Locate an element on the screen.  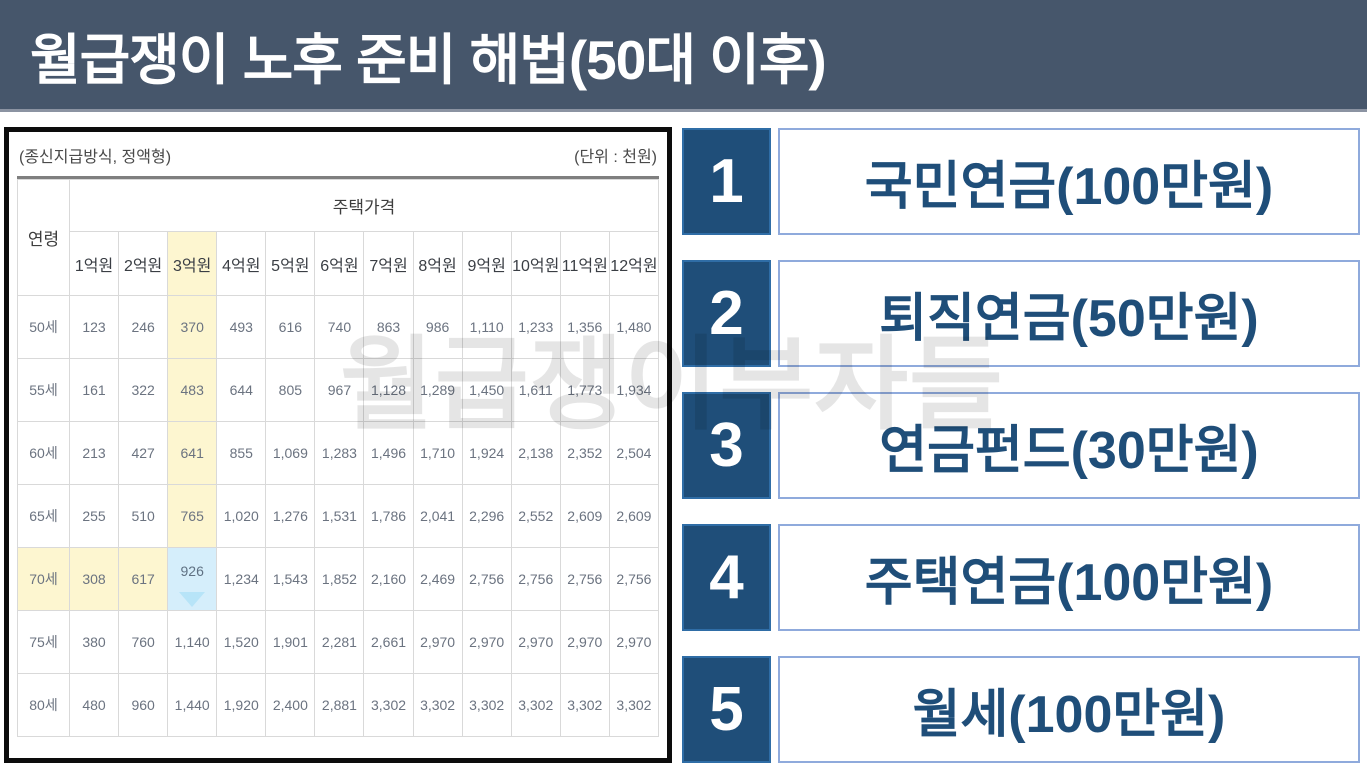
value-cell: 1,069 is located at coordinates (290, 453).